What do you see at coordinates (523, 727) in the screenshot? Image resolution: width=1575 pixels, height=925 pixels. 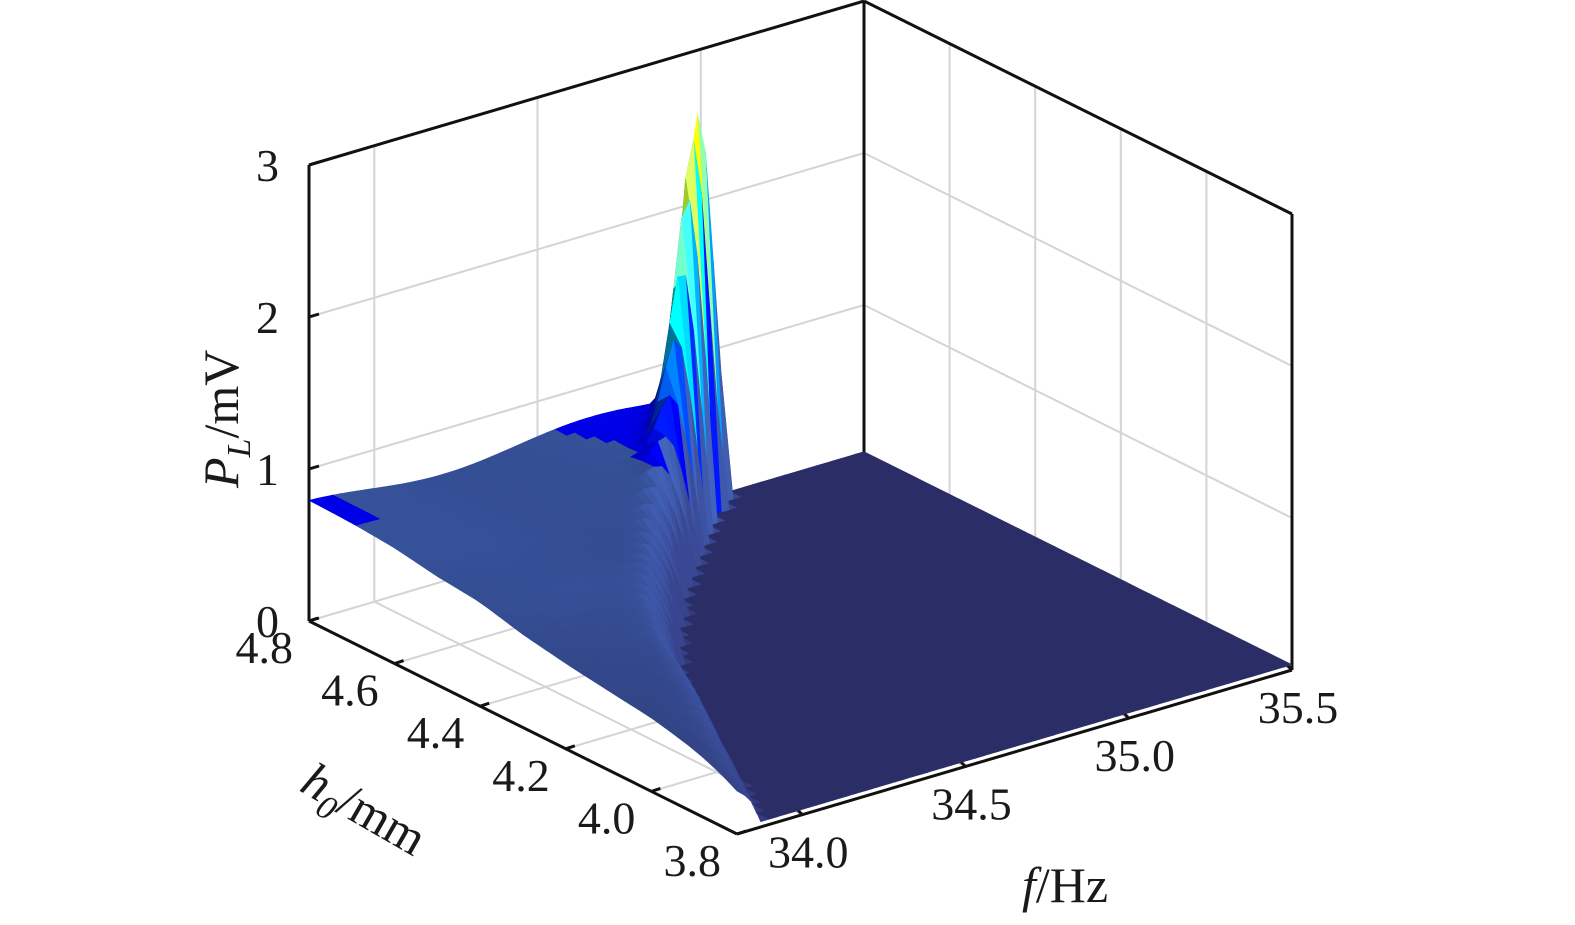 I see `y-axis-line` at bounding box center [523, 727].